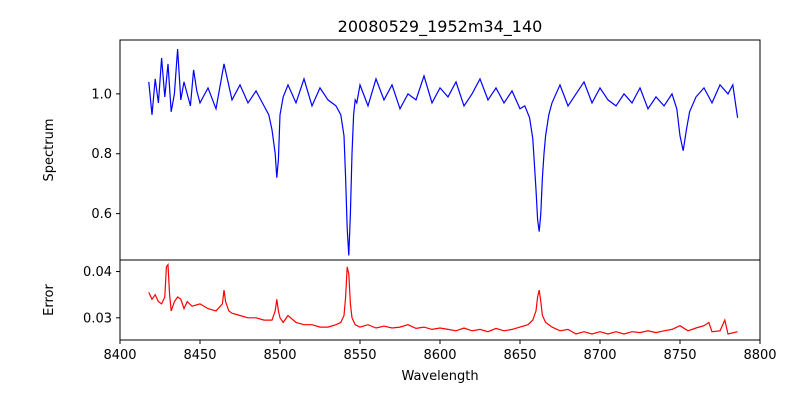  What do you see at coordinates (679, 355) in the screenshot?
I see `x-tick-label: 8750` at bounding box center [679, 355].